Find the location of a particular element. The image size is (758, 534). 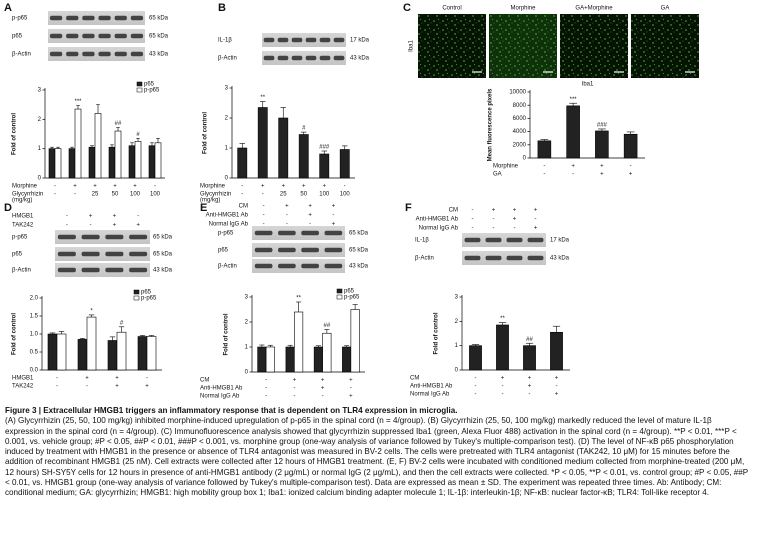

panel-letter: C is located at coordinates (407, 8).